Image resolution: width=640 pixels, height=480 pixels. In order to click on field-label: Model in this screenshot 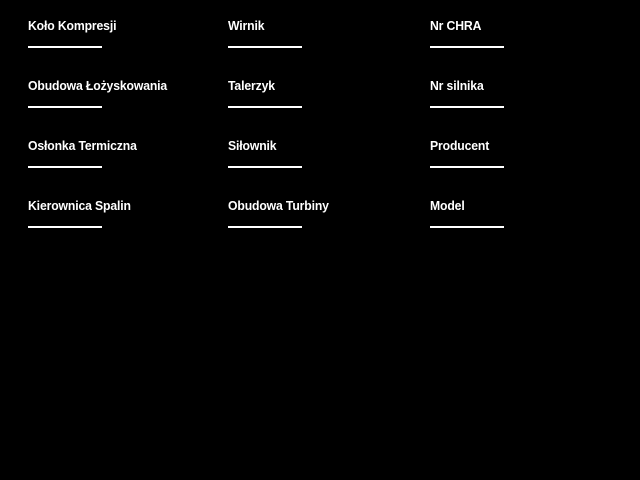, I will do `click(447, 205)`.